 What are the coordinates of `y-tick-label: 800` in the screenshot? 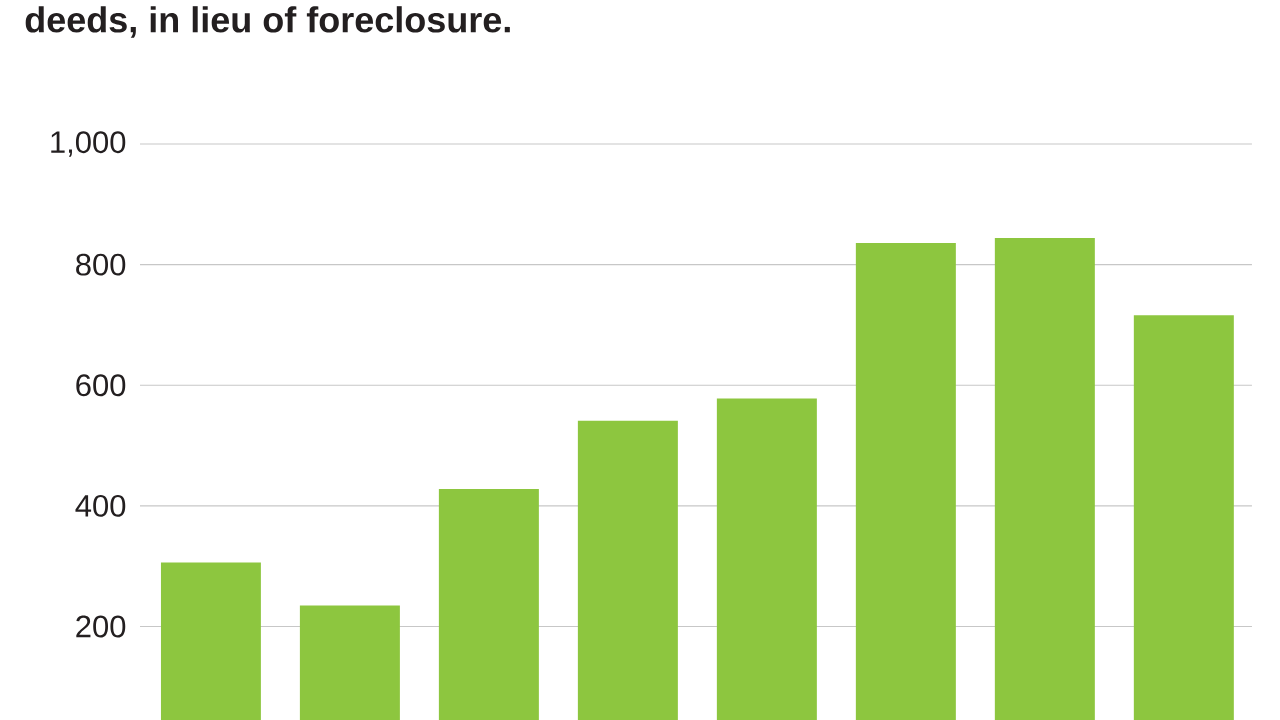 It's located at (101, 264).